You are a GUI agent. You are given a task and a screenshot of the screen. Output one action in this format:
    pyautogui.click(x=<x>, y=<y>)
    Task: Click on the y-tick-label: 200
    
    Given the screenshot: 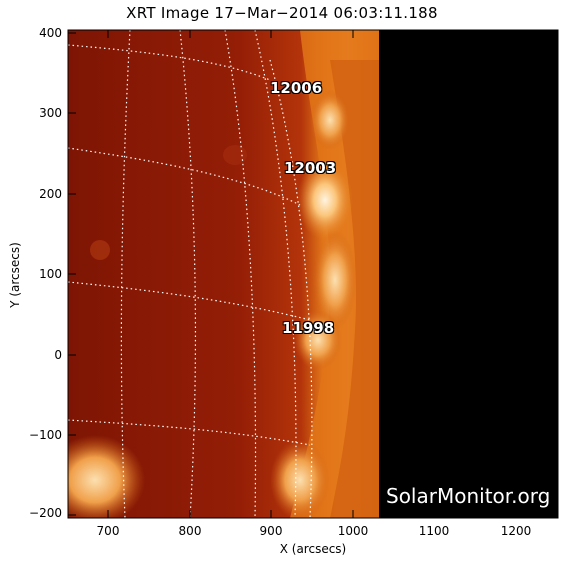 What is the action you would take?
    pyautogui.click(x=50, y=194)
    